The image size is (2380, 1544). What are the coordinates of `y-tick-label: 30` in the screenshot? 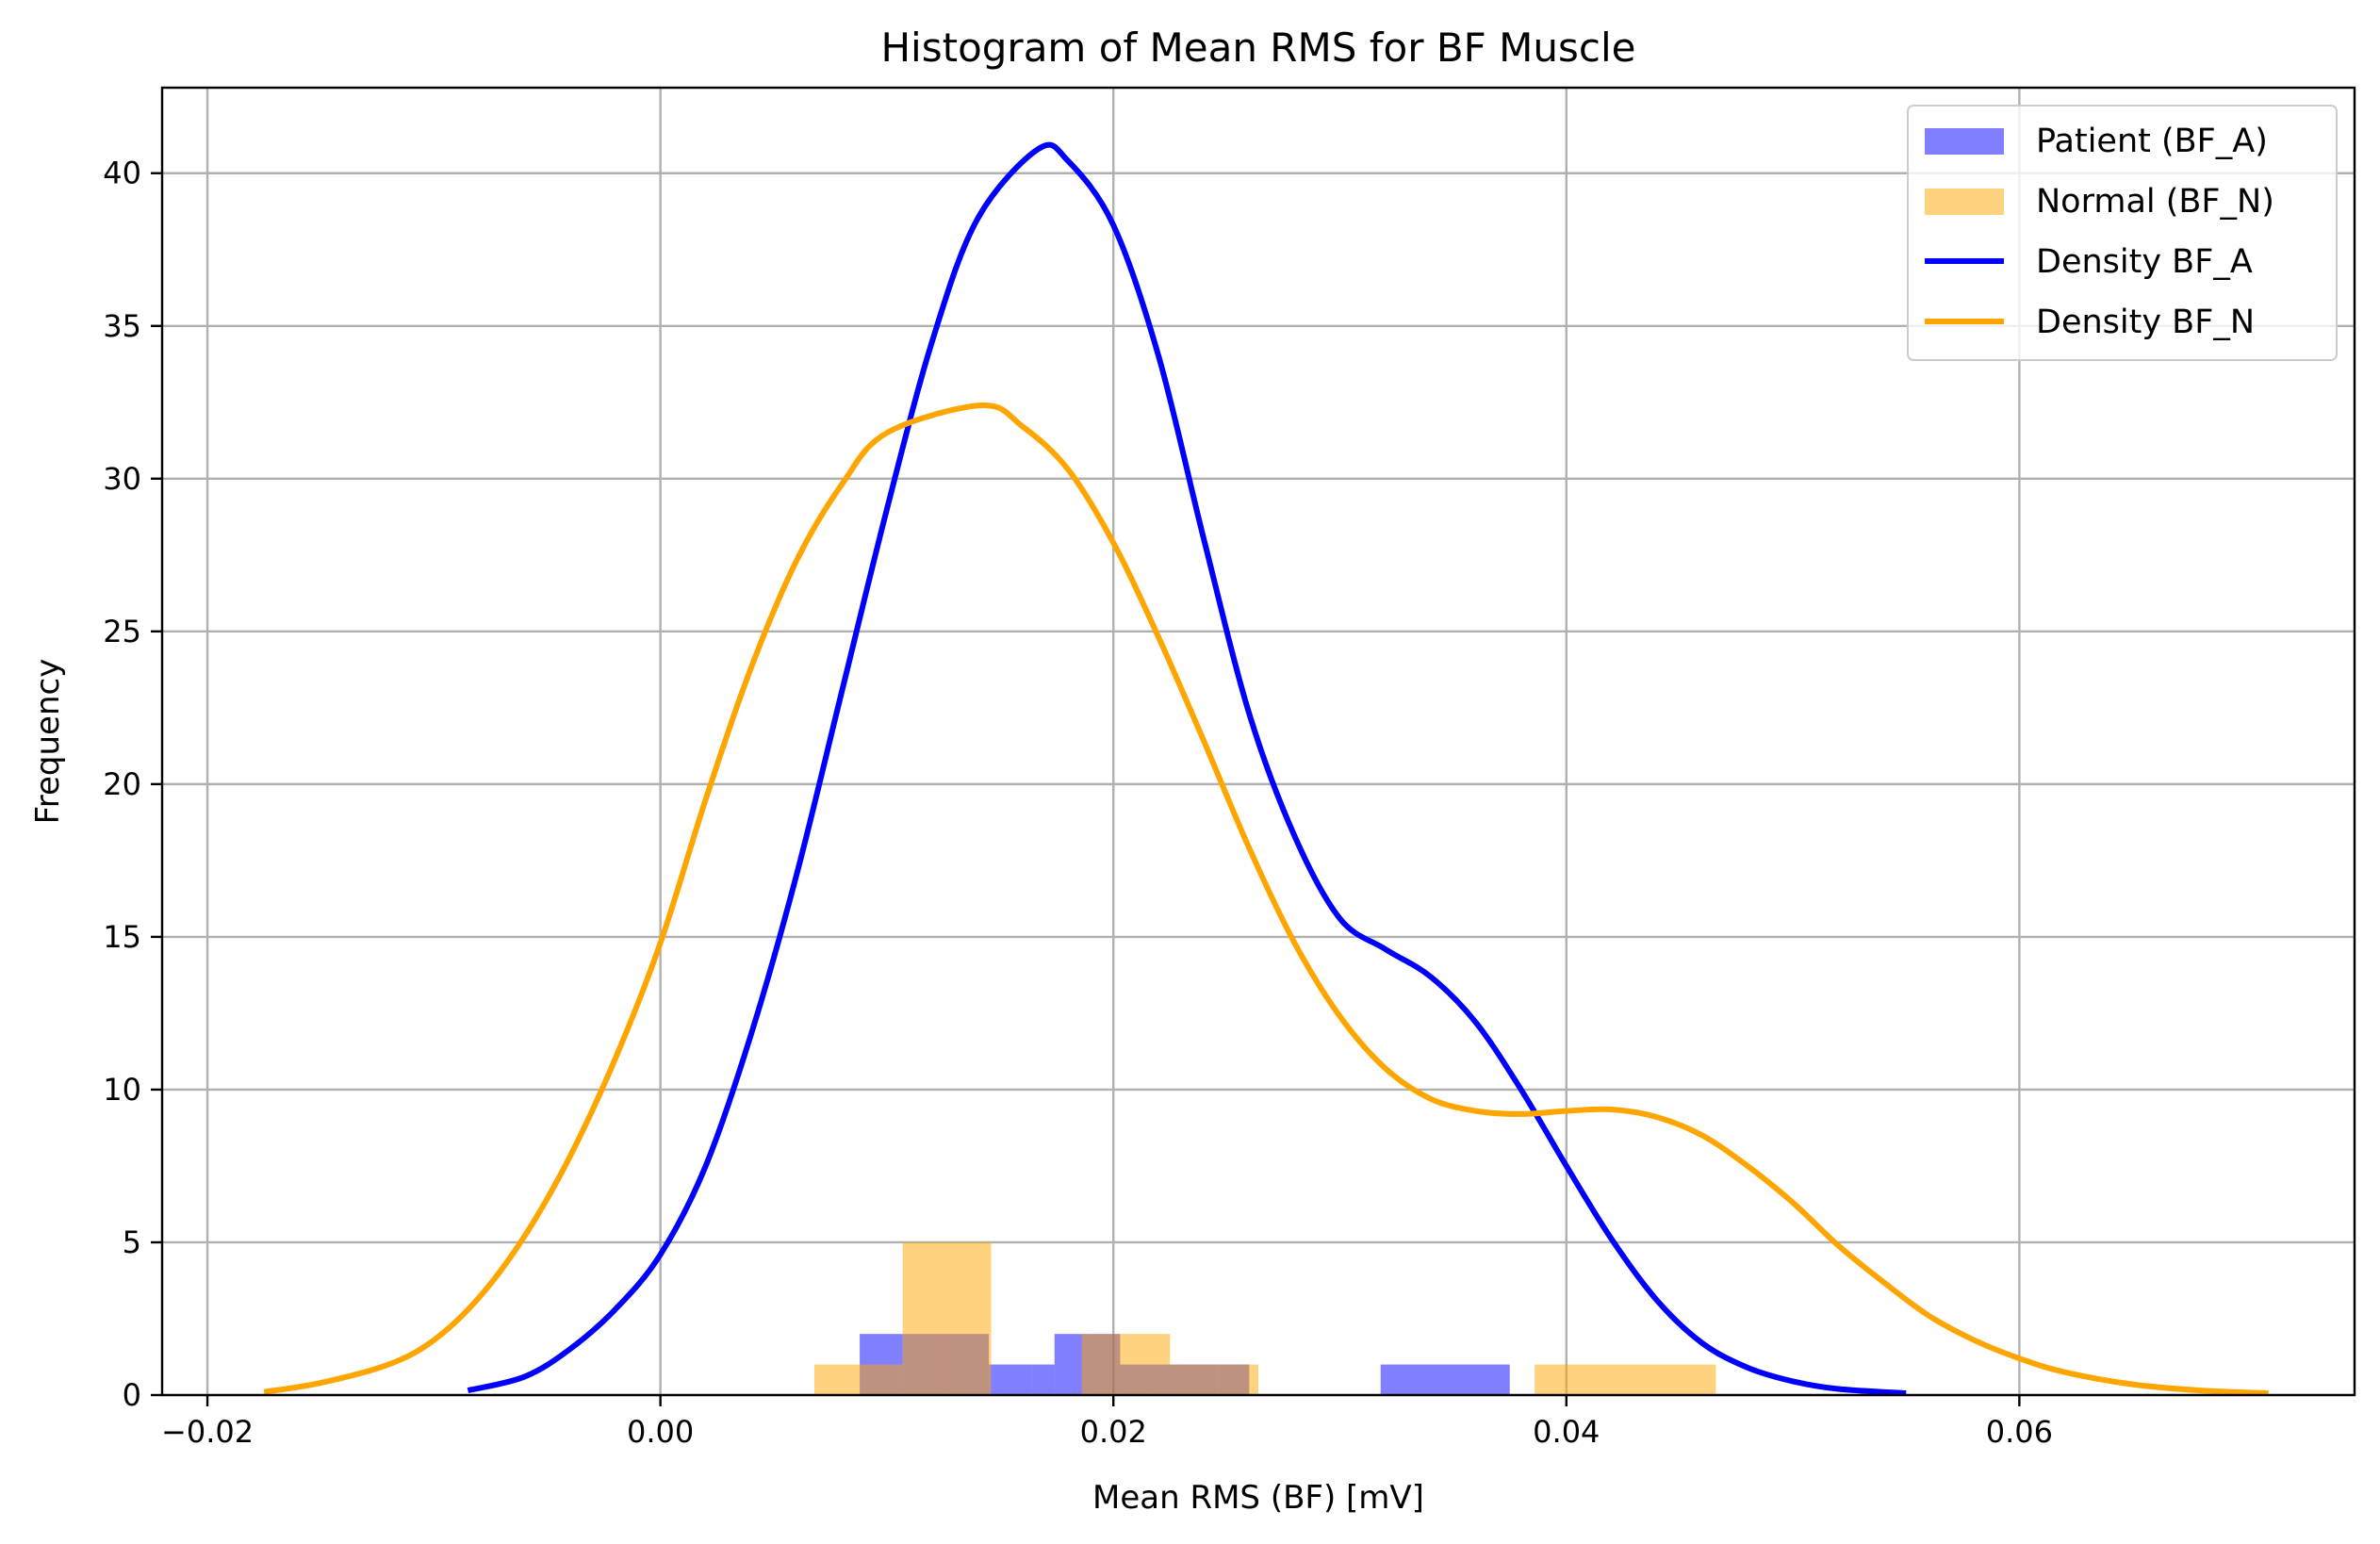 It's located at (122, 479).